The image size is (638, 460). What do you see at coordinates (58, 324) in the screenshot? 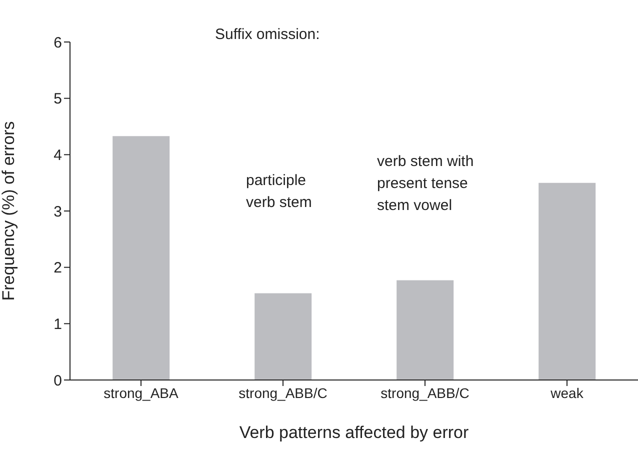
I see `y-tick-label: 1` at bounding box center [58, 324].